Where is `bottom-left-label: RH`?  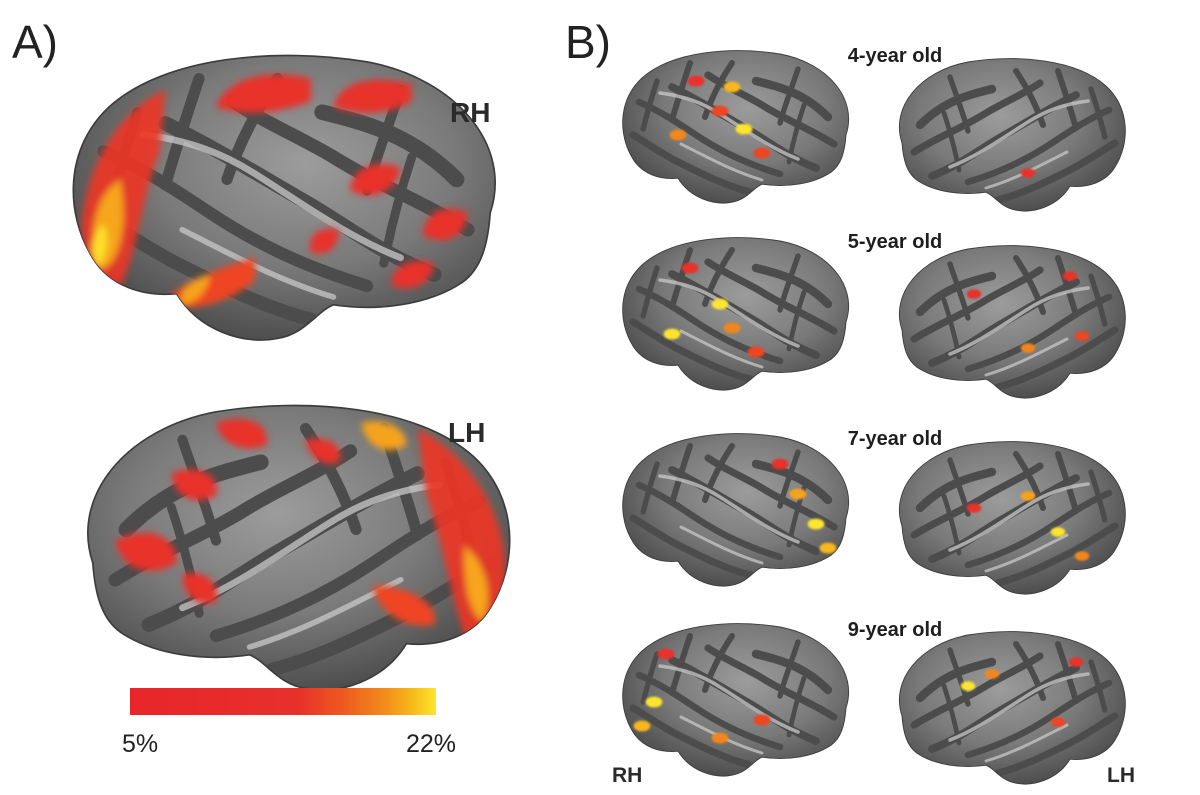 bottom-left-label: RH is located at coordinates (627, 775).